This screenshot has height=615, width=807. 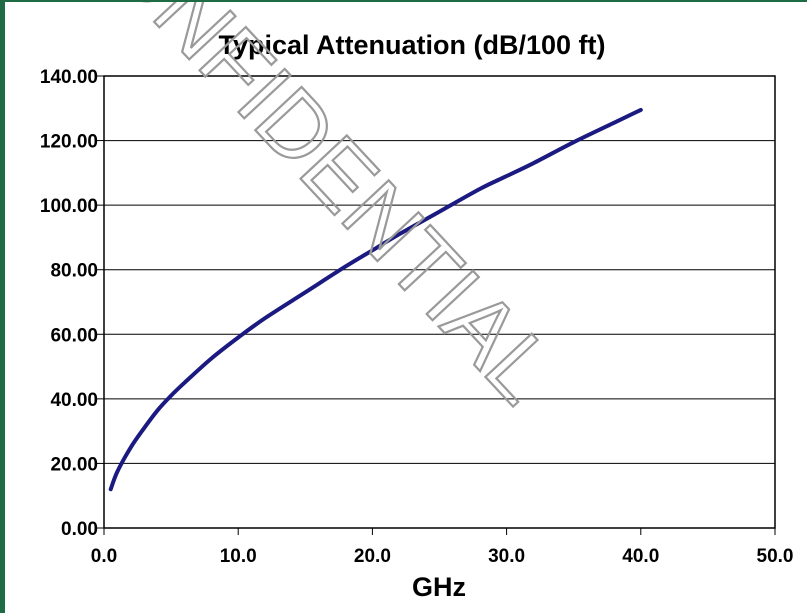 I want to click on x-tick-label: 0.0, so click(x=104, y=556).